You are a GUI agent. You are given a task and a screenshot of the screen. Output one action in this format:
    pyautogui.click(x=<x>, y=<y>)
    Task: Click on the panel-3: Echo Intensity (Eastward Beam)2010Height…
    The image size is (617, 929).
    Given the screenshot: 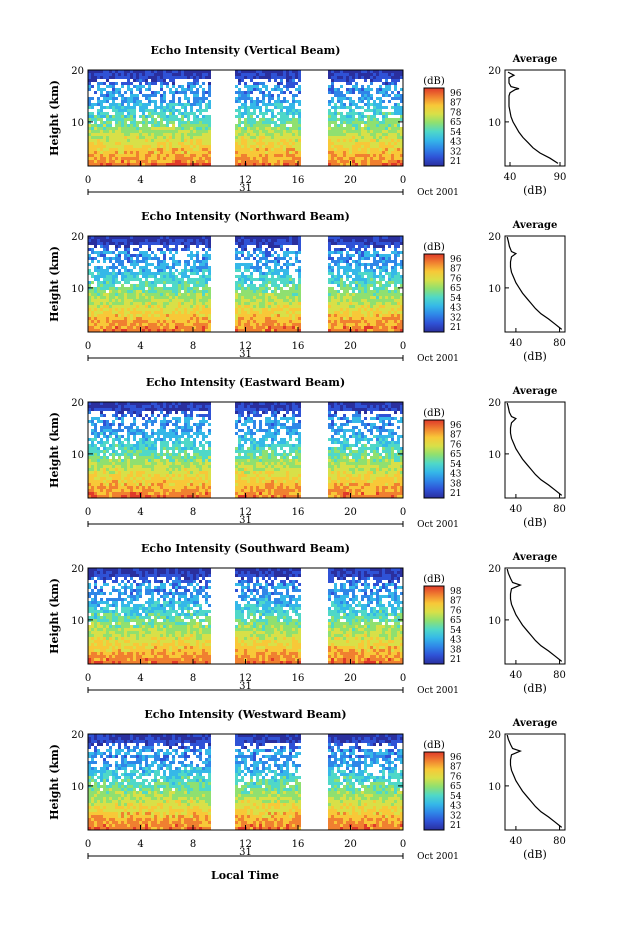 What is the action you would take?
    pyautogui.click(x=307, y=453)
    